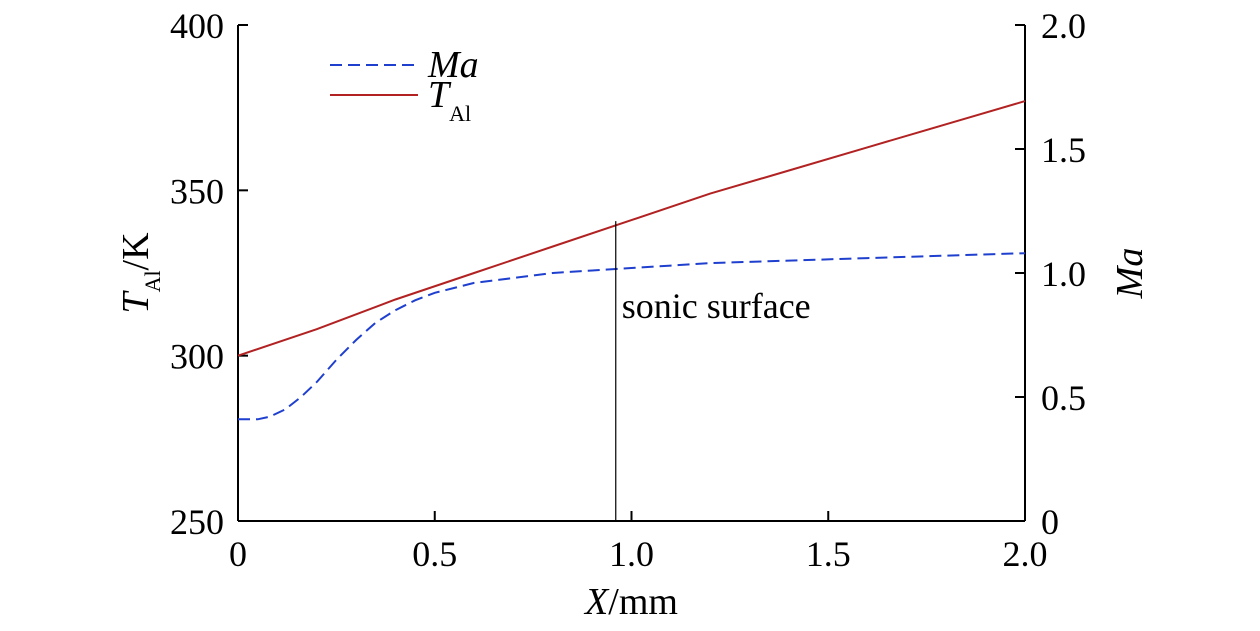  Describe the element at coordinates (460, 113) in the screenshot. I see `legend-label-sub: Al` at that location.